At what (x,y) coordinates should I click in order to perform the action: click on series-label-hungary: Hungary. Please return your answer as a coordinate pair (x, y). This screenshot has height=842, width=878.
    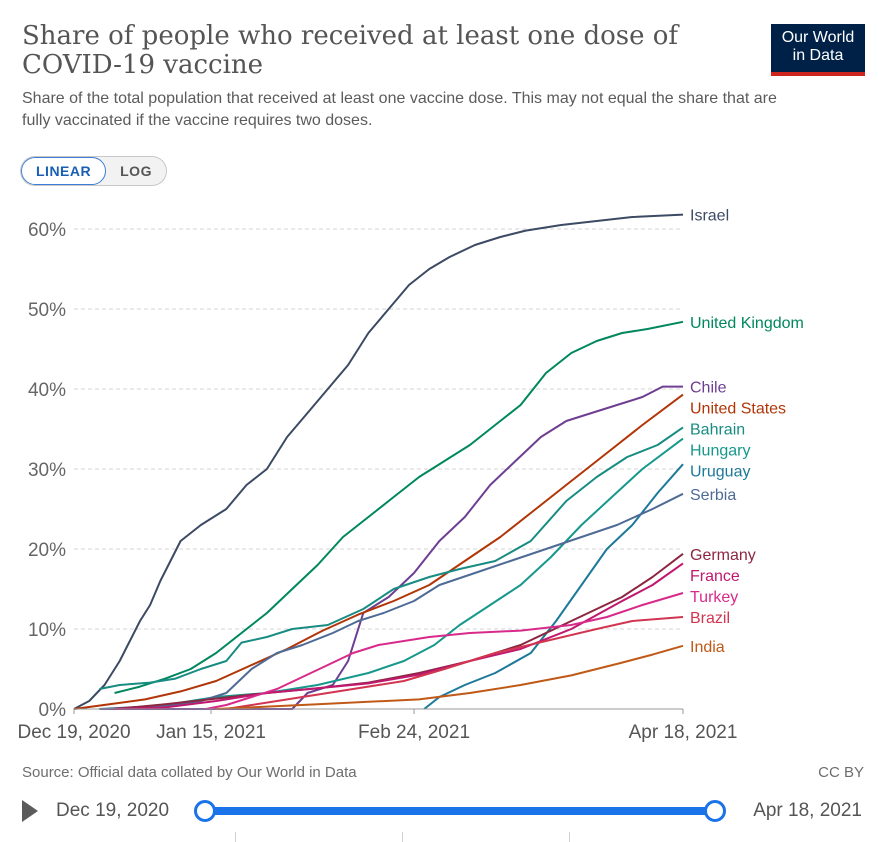
    Looking at the image, I should click on (720, 451).